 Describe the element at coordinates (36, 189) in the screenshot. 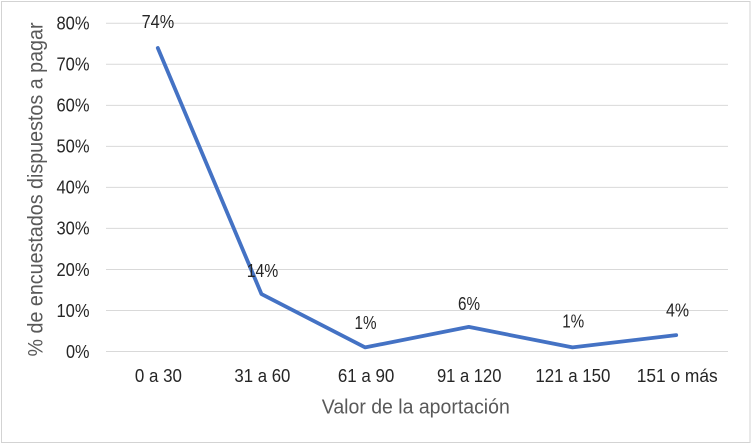

I see `svg-text:% de encuestados dispuestos a: % de encuestados dispuestos a pagar` at that location.